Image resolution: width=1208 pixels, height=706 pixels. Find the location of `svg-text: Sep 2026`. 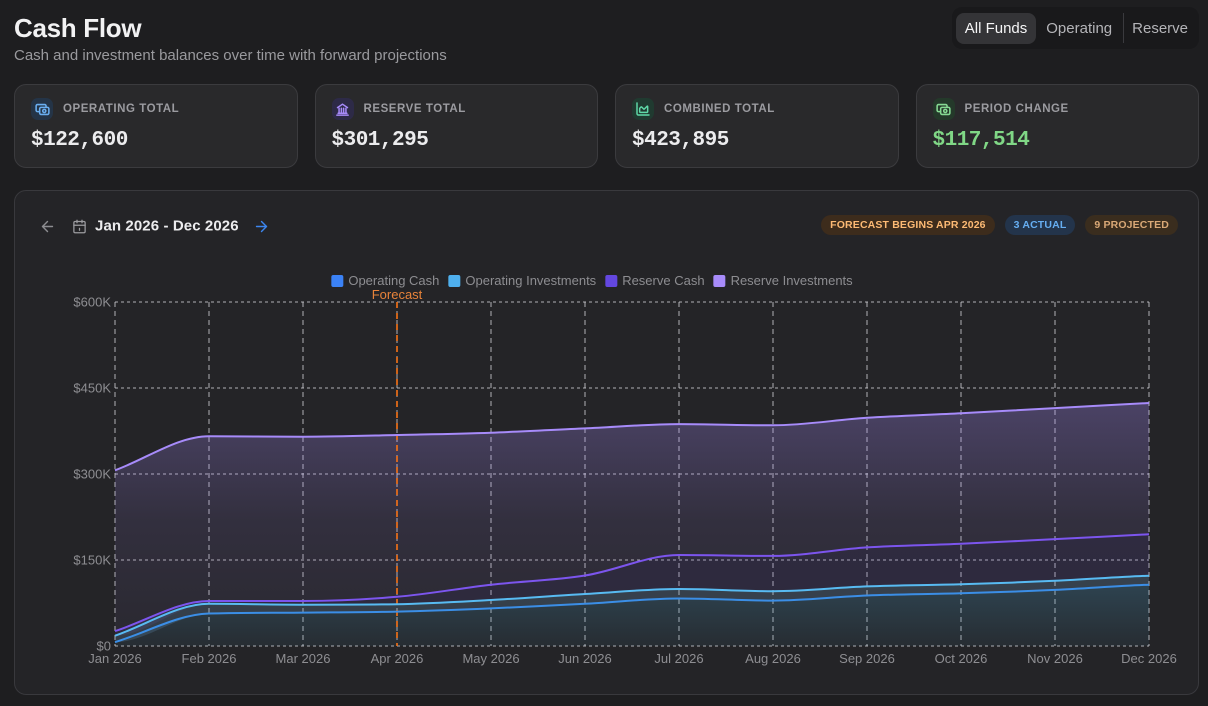

svg-text: Sep 2026 is located at coordinates (867, 658).